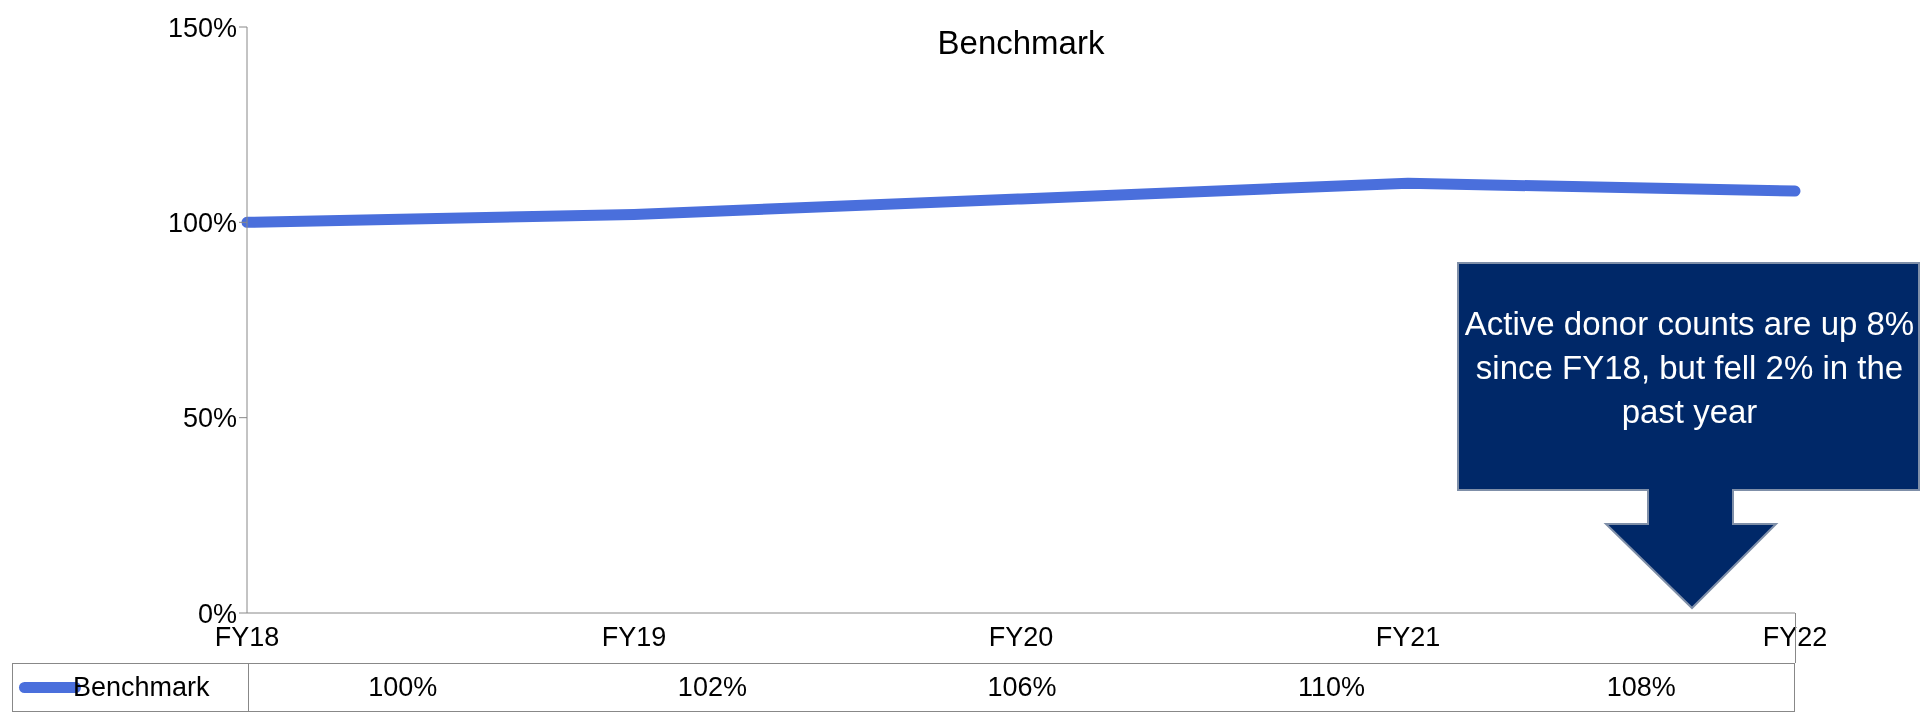  I want to click on annotation: Active donor counts are up 8% since FY18, but fell 2% in the past year, so click(1689, 368).